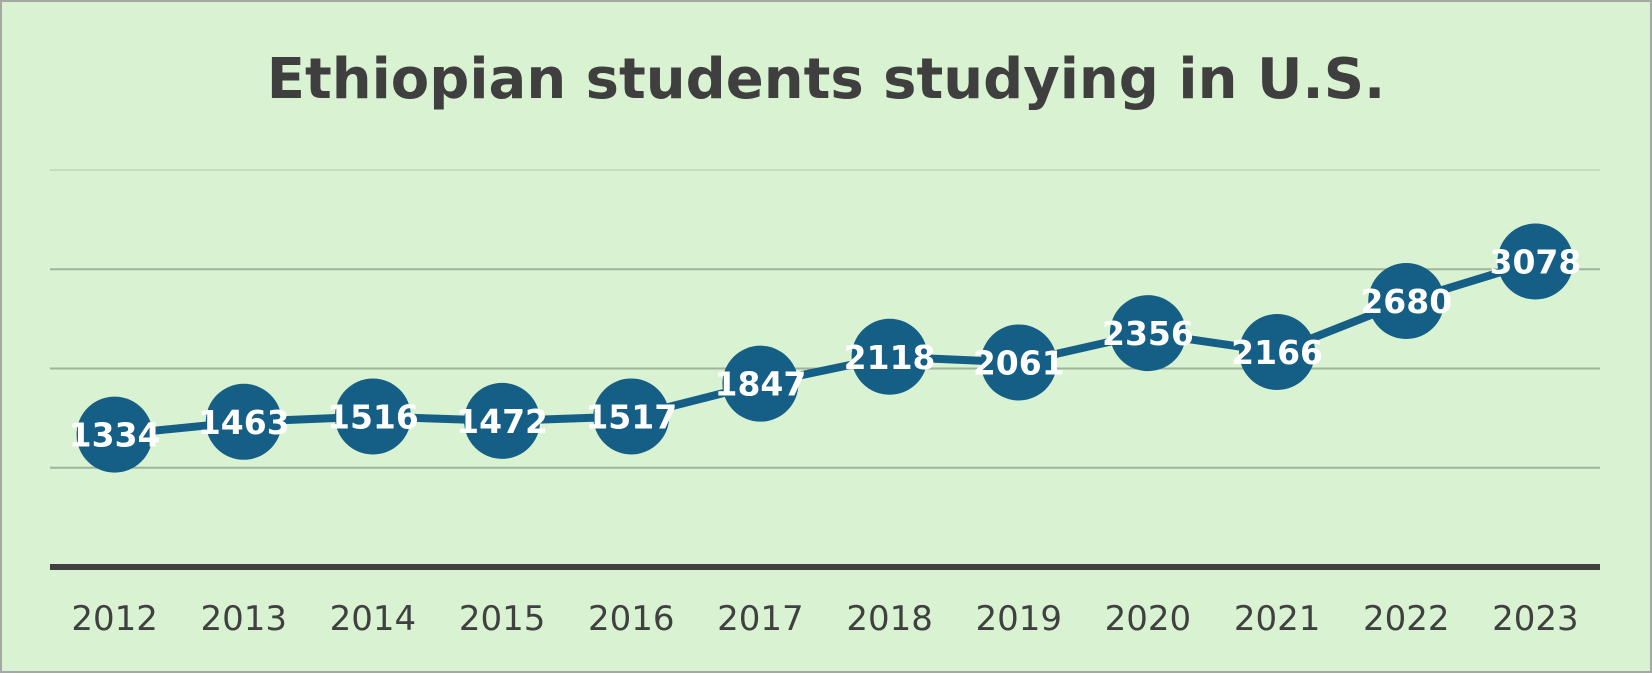 The width and height of the screenshot is (1652, 673). I want to click on x-tick-label-2014: 2014, so click(373, 619).